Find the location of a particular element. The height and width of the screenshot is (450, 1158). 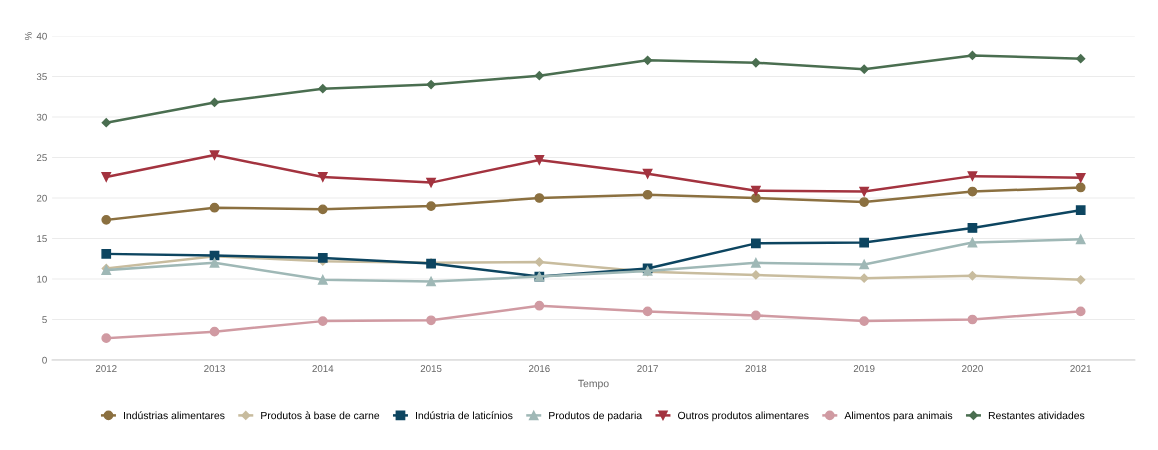

legend-label: Outros produtos alimentares is located at coordinates (743, 416).